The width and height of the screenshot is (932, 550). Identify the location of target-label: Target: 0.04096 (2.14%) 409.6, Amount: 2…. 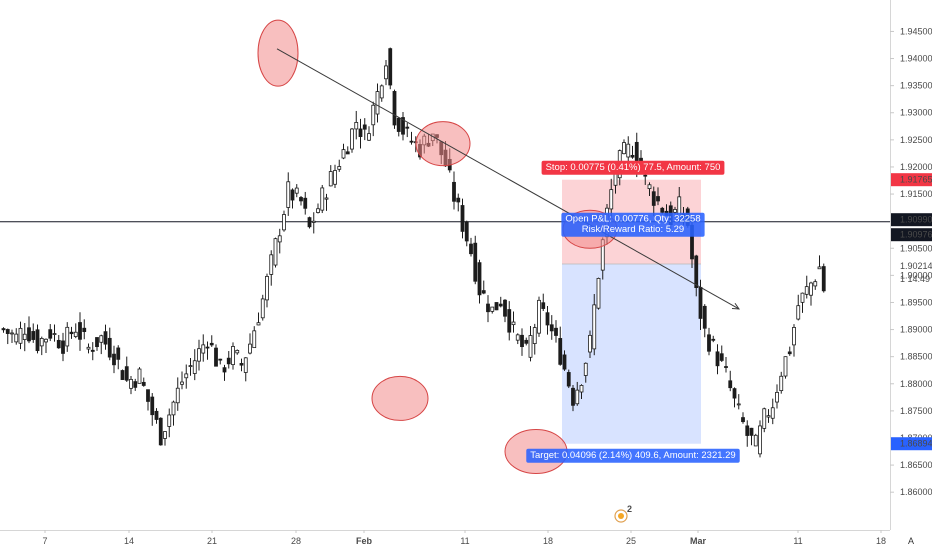
(633, 455).